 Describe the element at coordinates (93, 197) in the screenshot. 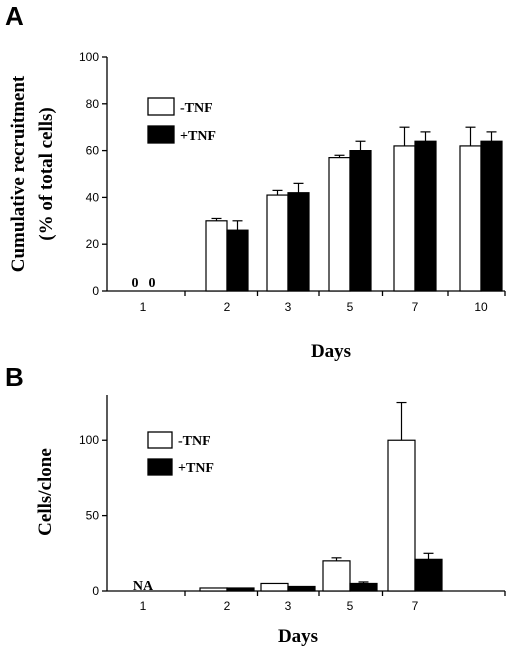

I see `y-tick-label: 40` at that location.